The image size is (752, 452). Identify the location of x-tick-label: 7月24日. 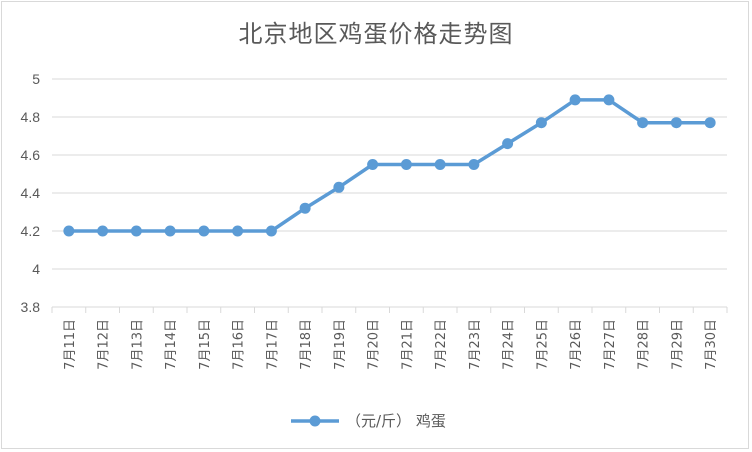
(509, 344).